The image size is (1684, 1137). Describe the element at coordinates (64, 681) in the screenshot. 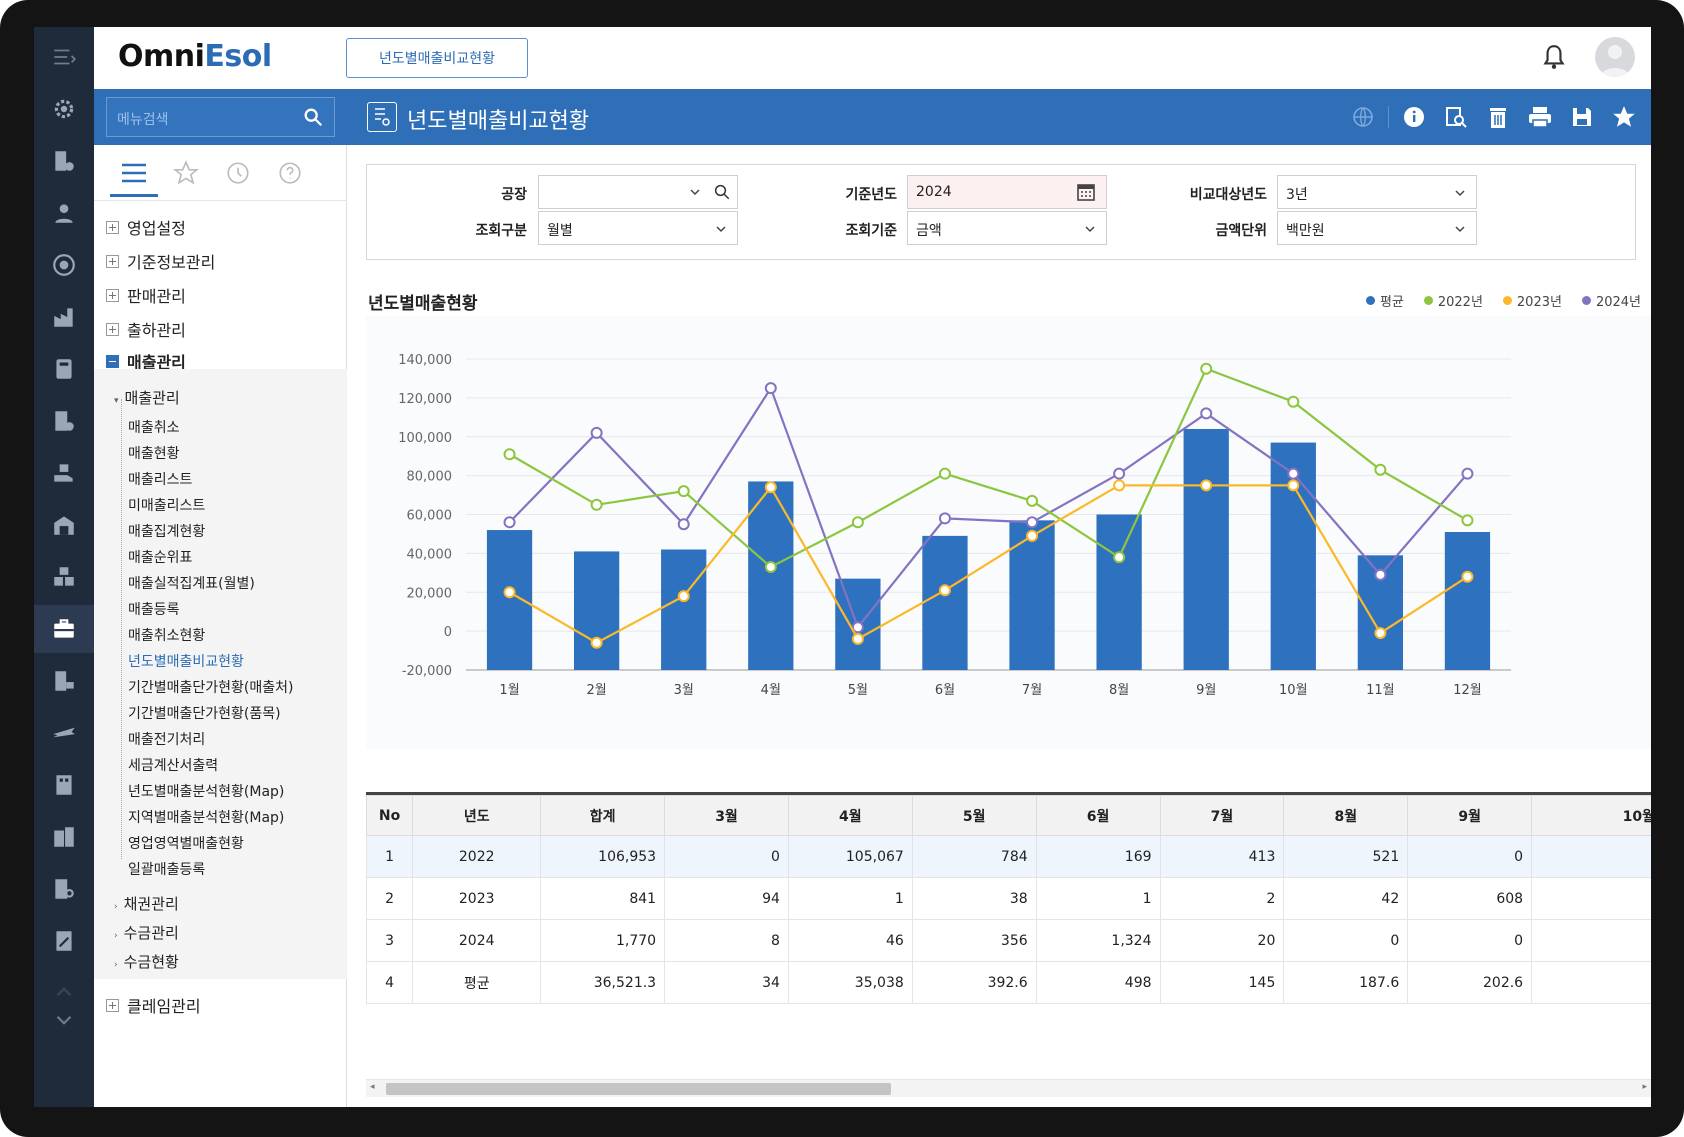

I see `building-truck-icon` at that location.